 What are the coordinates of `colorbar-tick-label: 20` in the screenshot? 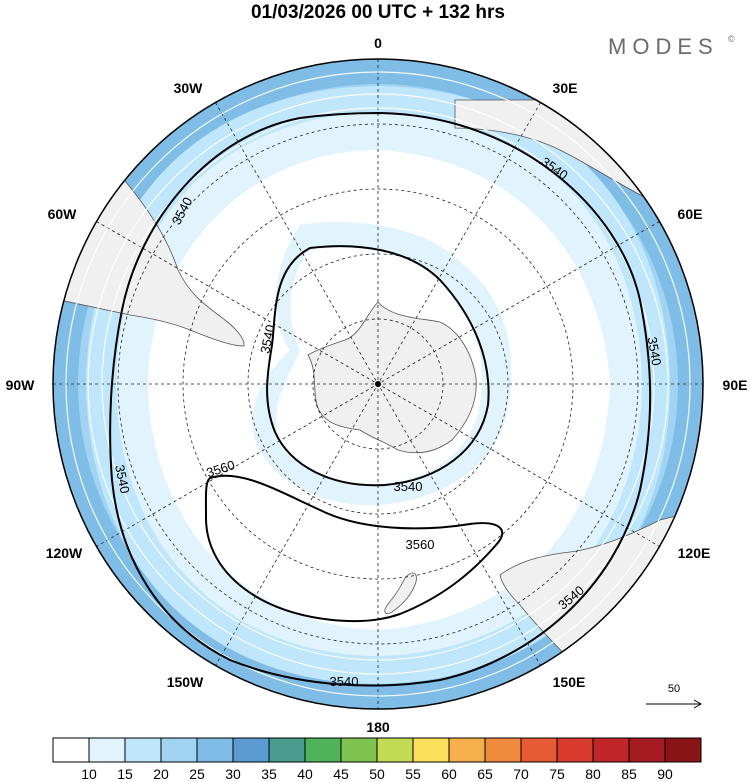 It's located at (161, 774).